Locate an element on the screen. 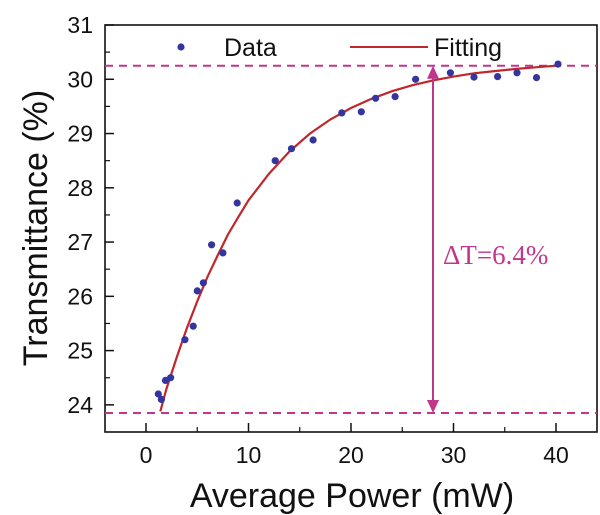 The height and width of the screenshot is (515, 600). delta-arrow-head-bottom is located at coordinates (433, 407).